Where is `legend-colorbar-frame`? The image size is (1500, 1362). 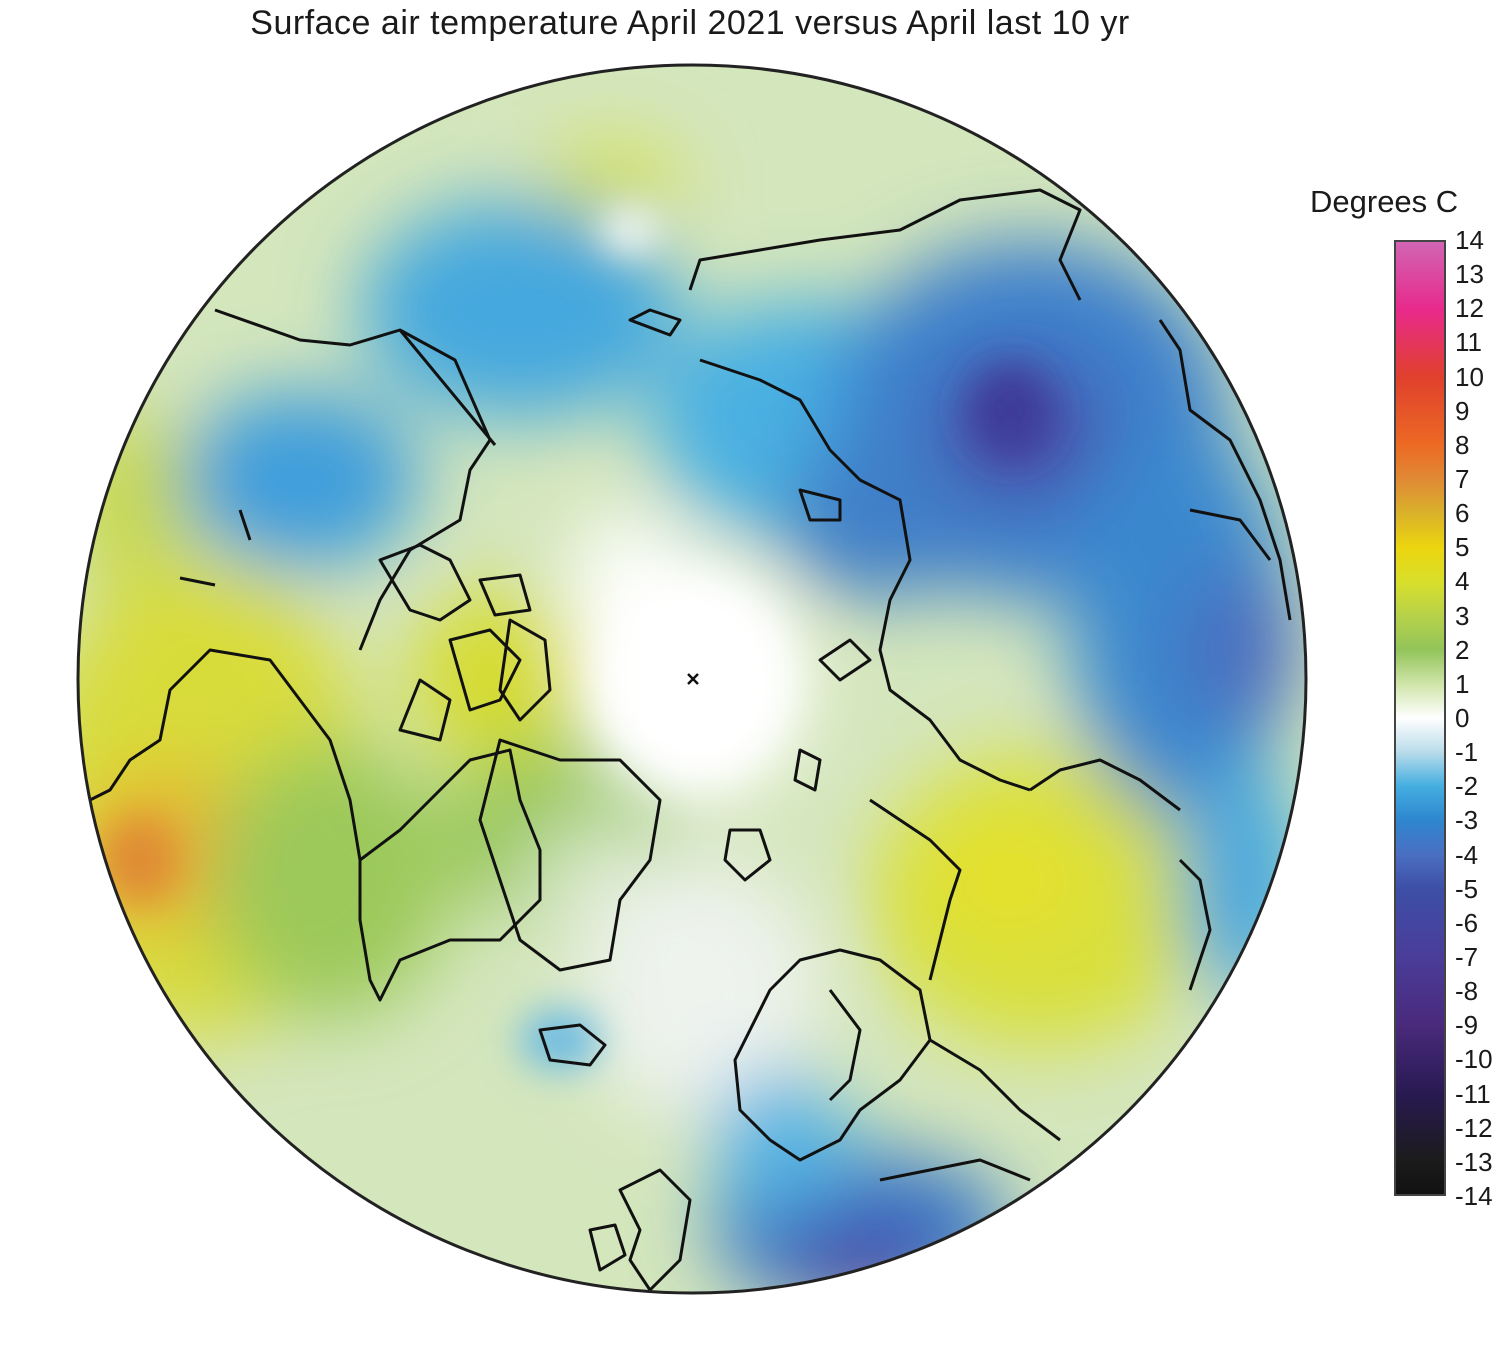 legend-colorbar-frame is located at coordinates (1420, 718).